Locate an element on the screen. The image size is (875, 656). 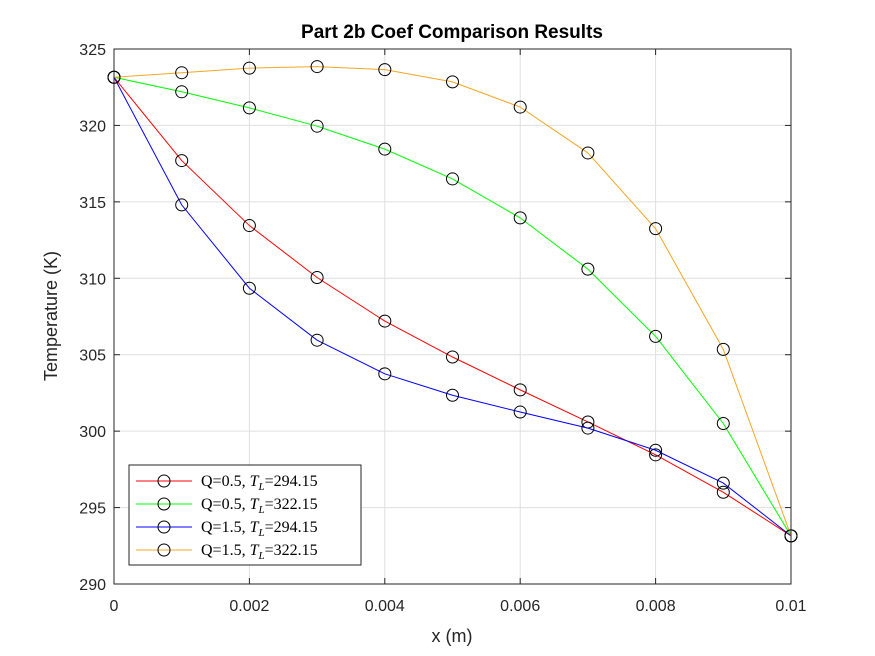
legend-entry: Q=0.5, TL=294.15 is located at coordinates (227, 483).